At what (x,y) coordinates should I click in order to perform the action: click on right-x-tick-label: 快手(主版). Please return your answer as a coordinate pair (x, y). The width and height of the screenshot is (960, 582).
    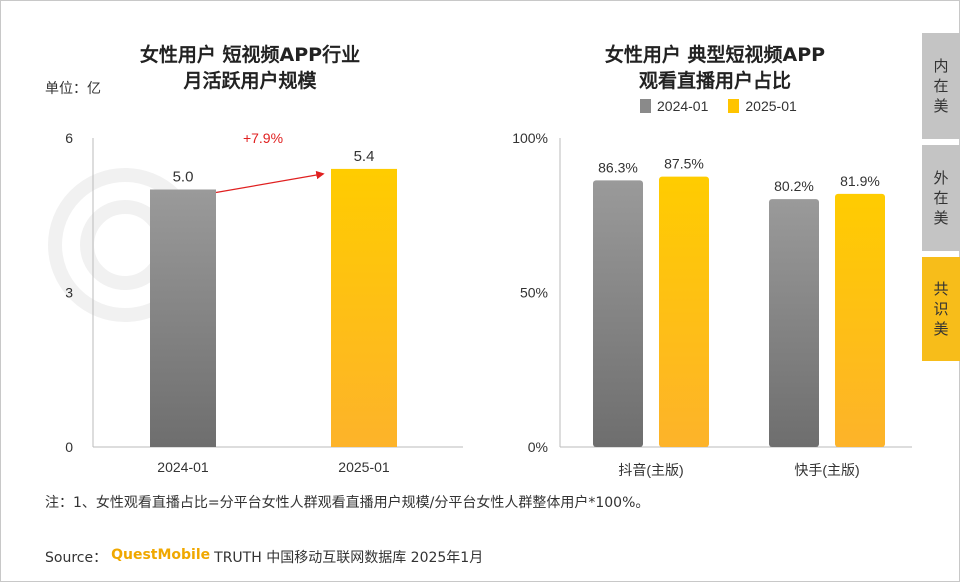
    Looking at the image, I should click on (826, 470).